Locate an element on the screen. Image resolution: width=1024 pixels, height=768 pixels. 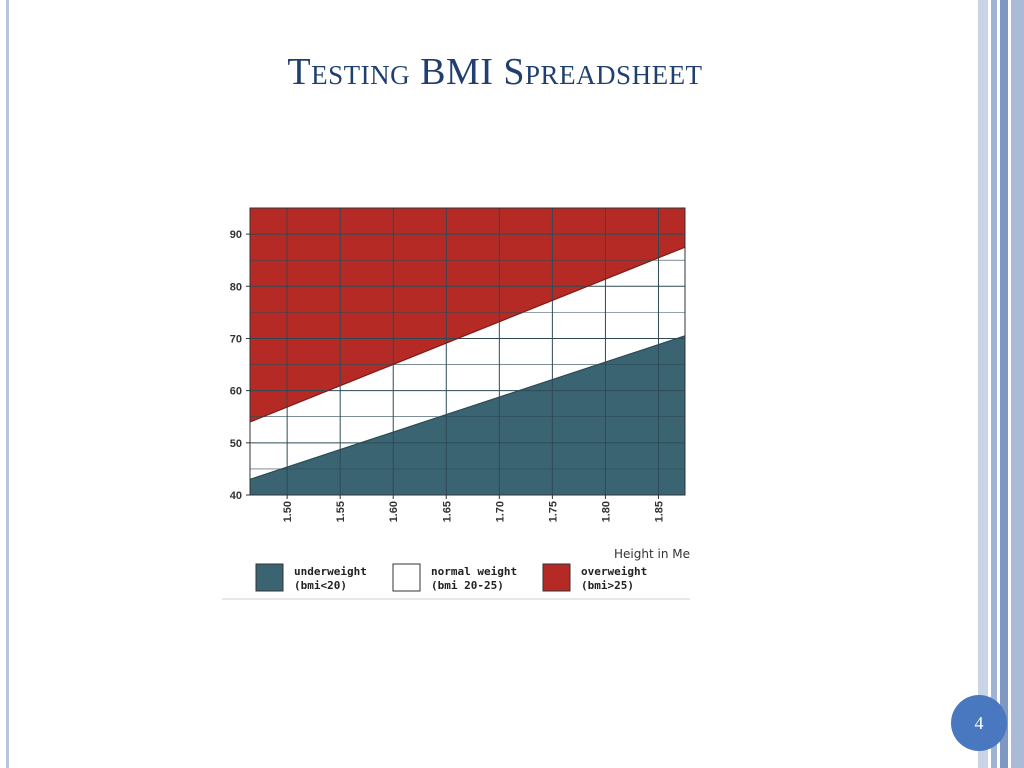
x-tick-label-0: 1.50 is located at coordinates (288, 511).